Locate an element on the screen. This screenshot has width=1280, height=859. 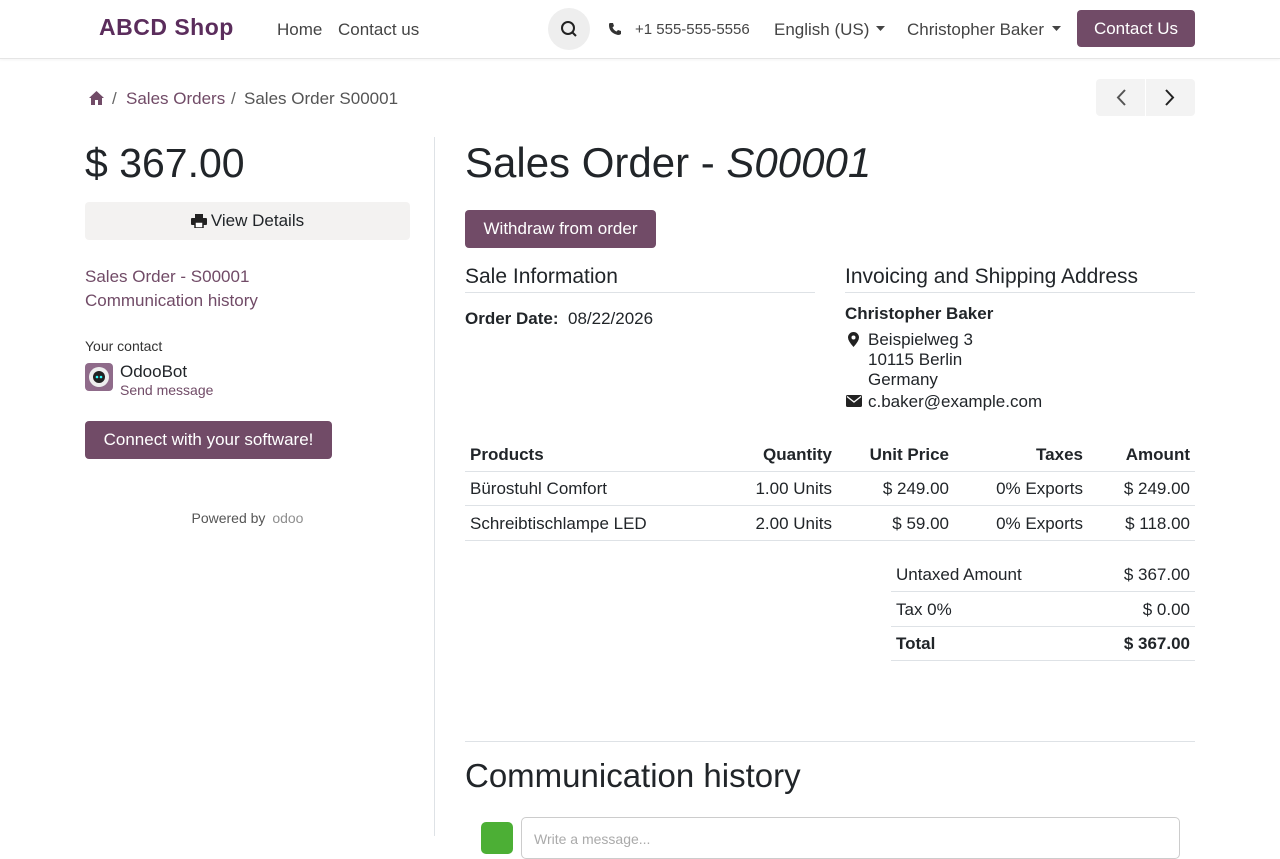
chatter-avatar is located at coordinates (497, 838).